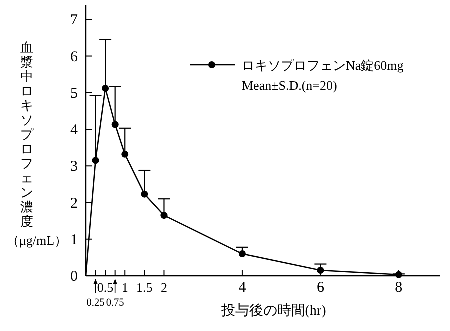 This screenshot has height=331, width=450. Describe the element at coordinates (399, 288) in the screenshot. I see `x-tick-label: 8` at that location.